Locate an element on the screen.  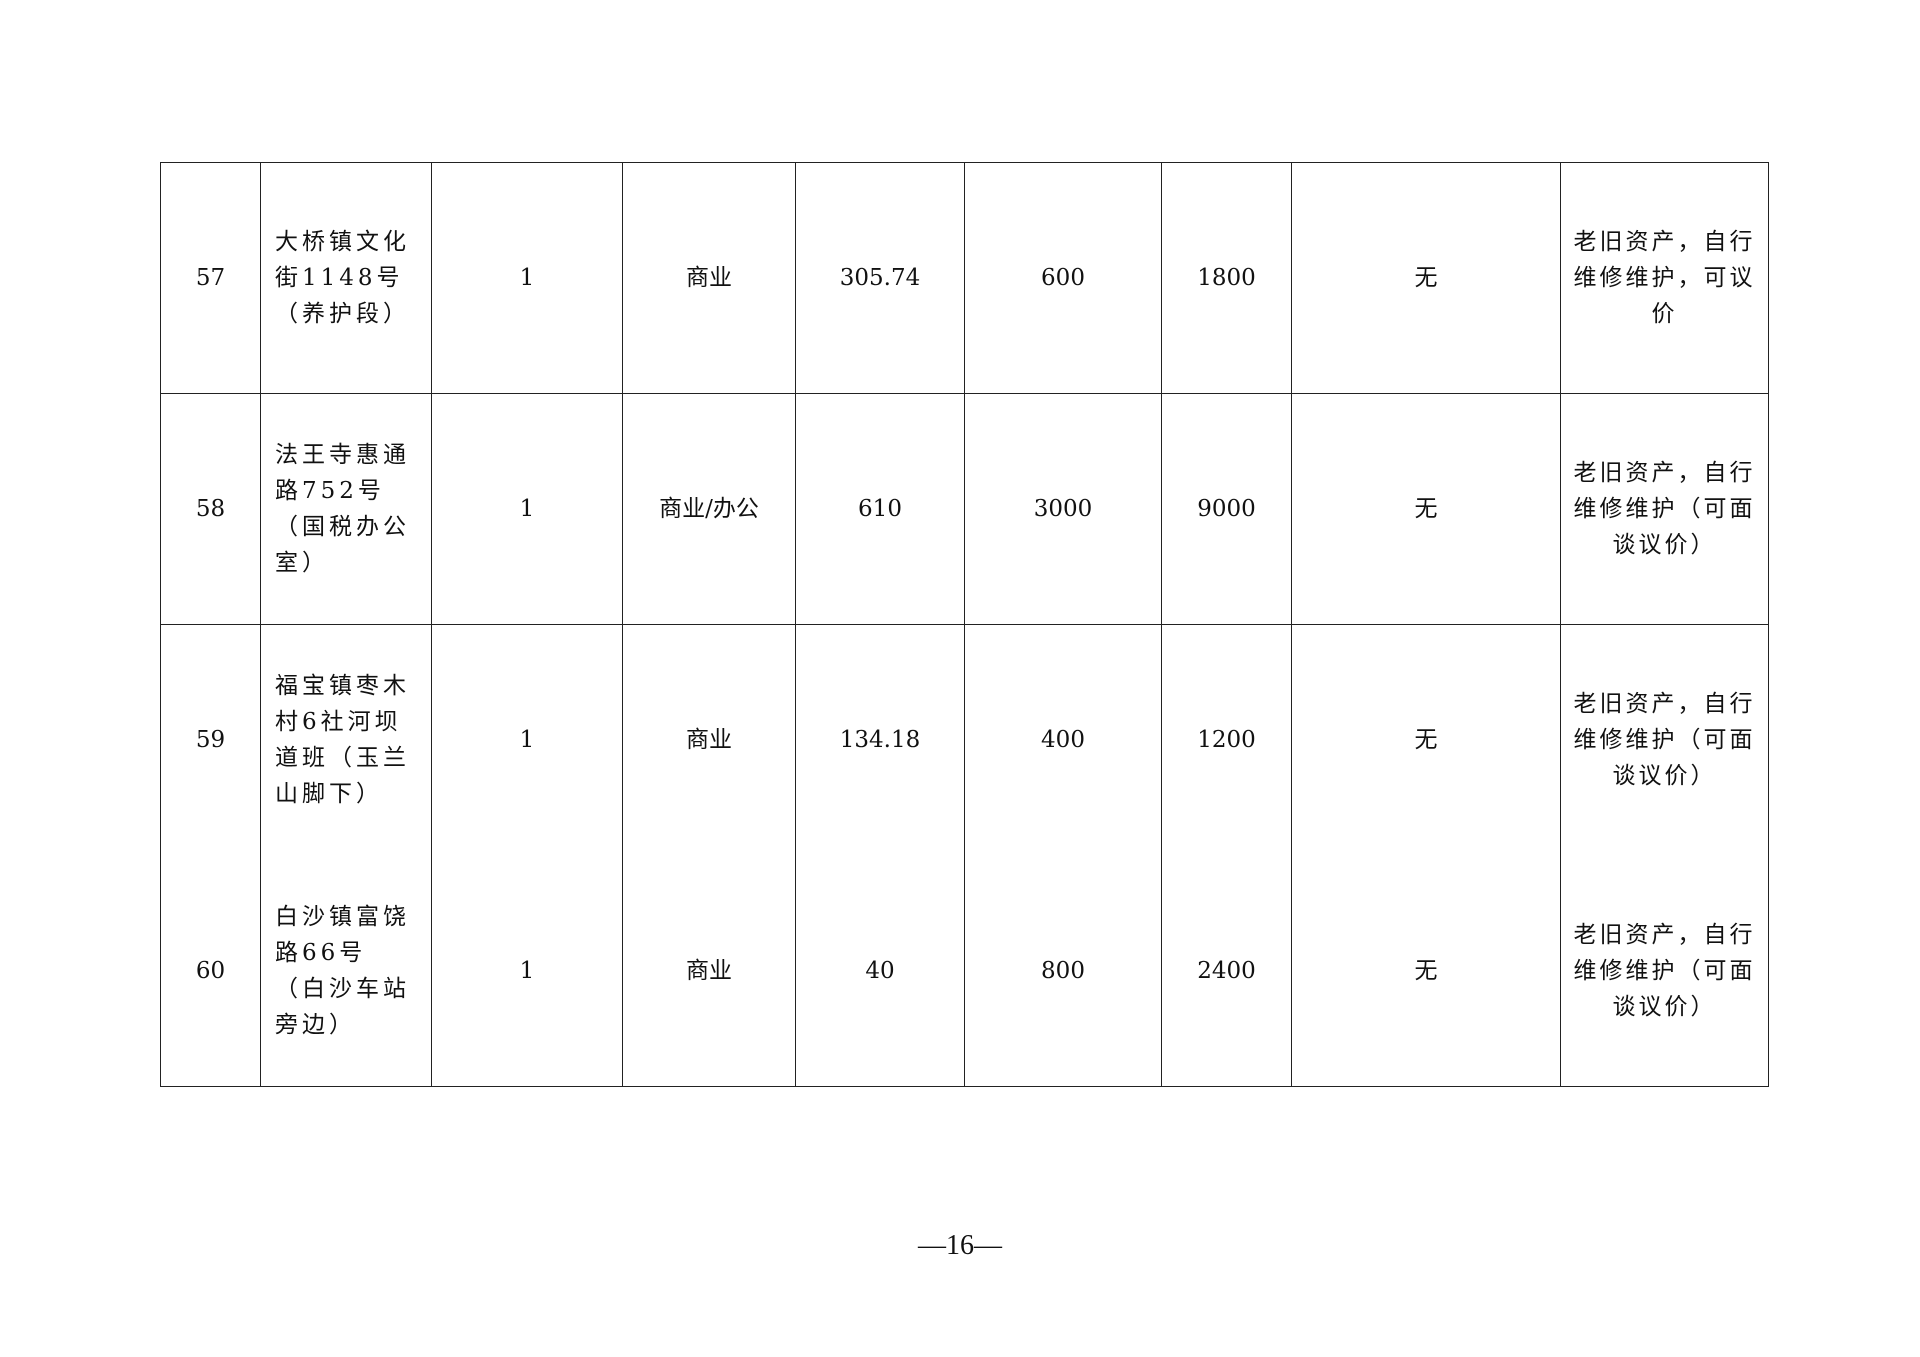
address-cell: 大桥镇文化街1148号（养护段） is located at coordinates (346, 278).